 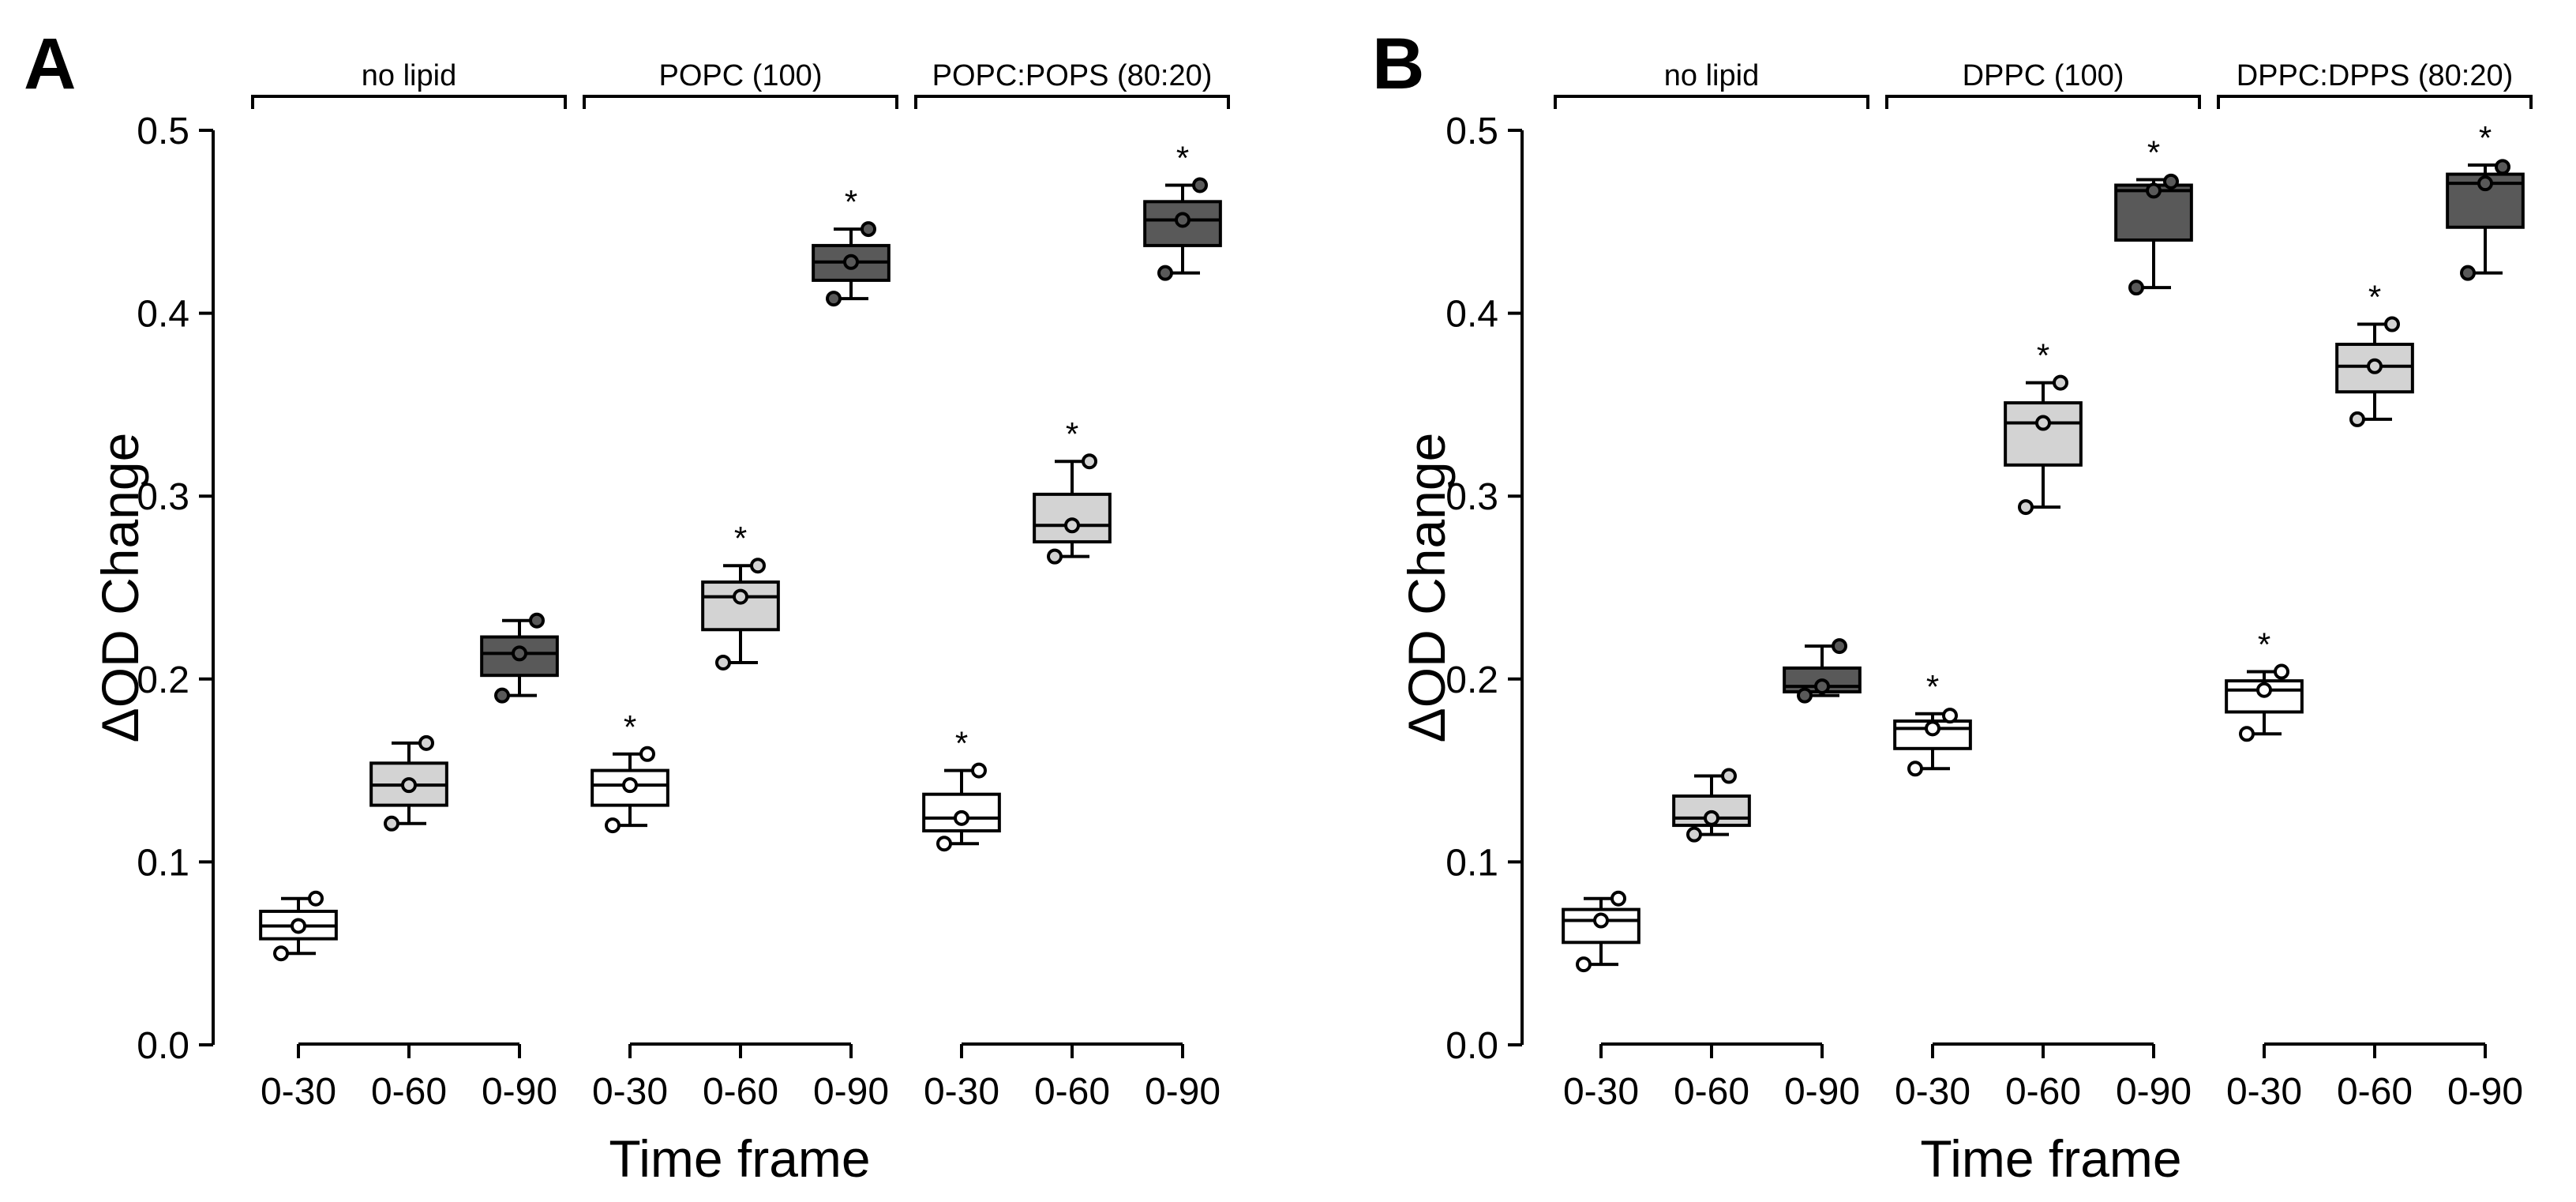 What do you see at coordinates (50, 64) in the screenshot?
I see `panel-letter: A` at bounding box center [50, 64].